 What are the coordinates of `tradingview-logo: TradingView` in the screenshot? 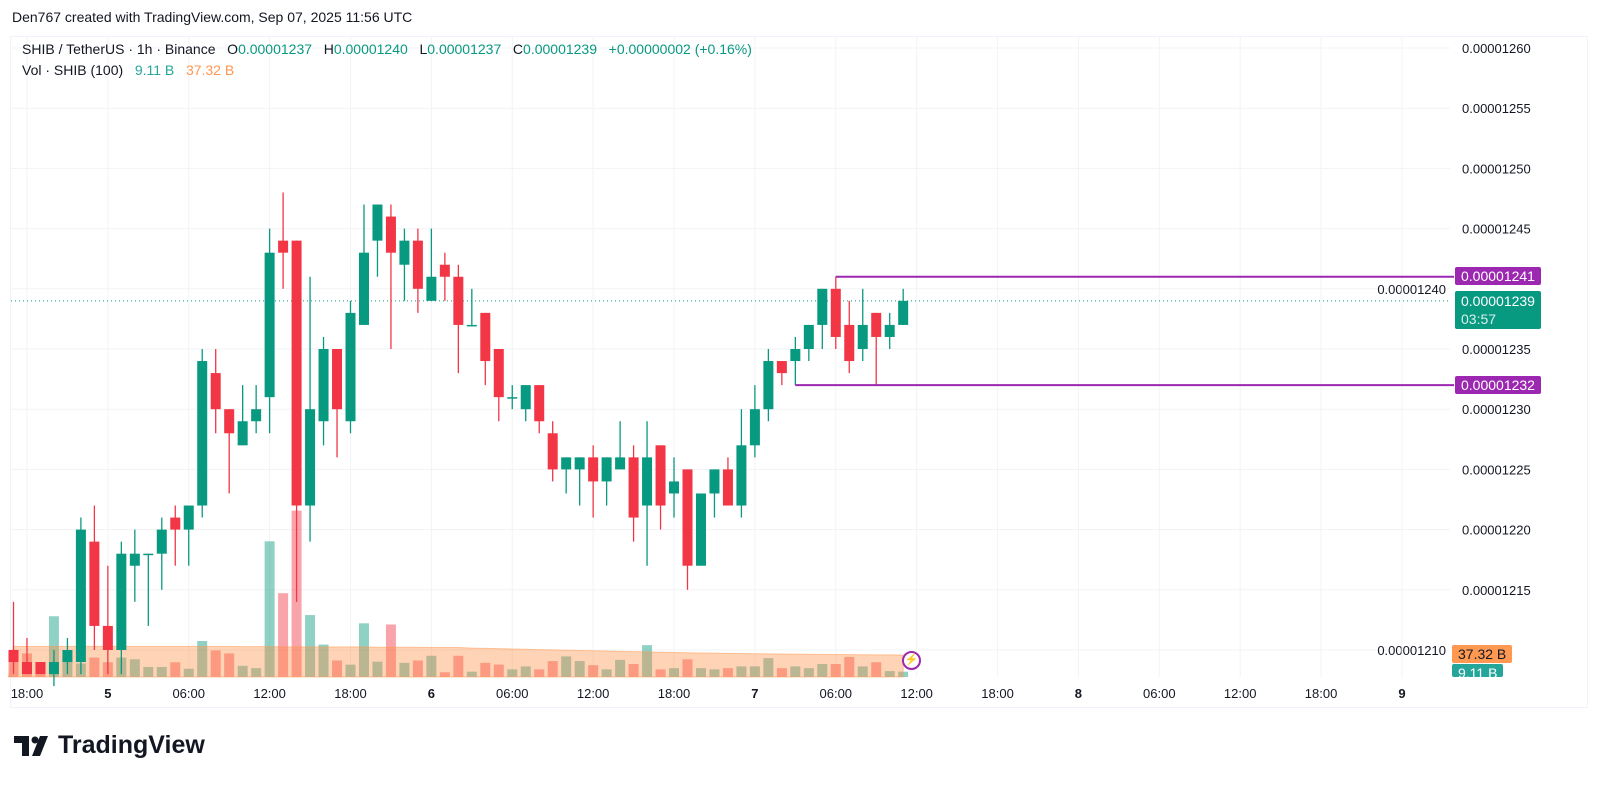 It's located at (109, 745).